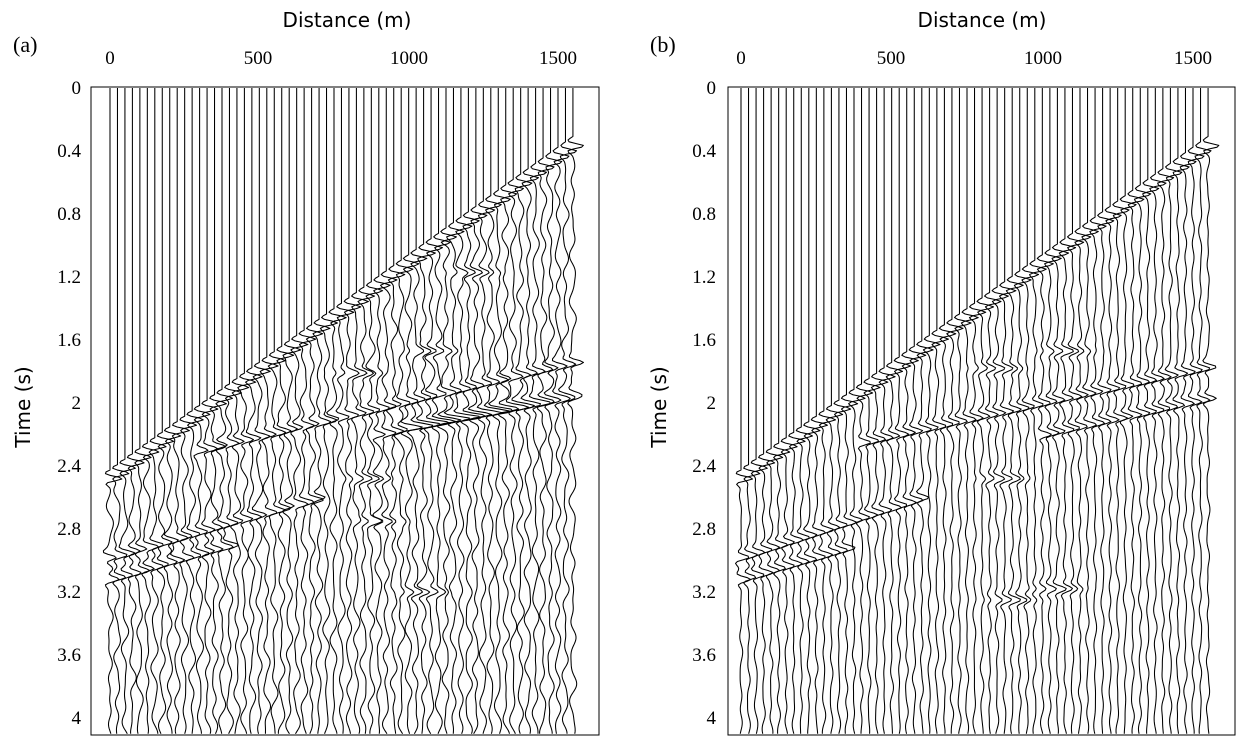 The height and width of the screenshot is (752, 1242). Describe the element at coordinates (347, 20) in the screenshot. I see `x-axis-title-a: Distance (m)` at that location.